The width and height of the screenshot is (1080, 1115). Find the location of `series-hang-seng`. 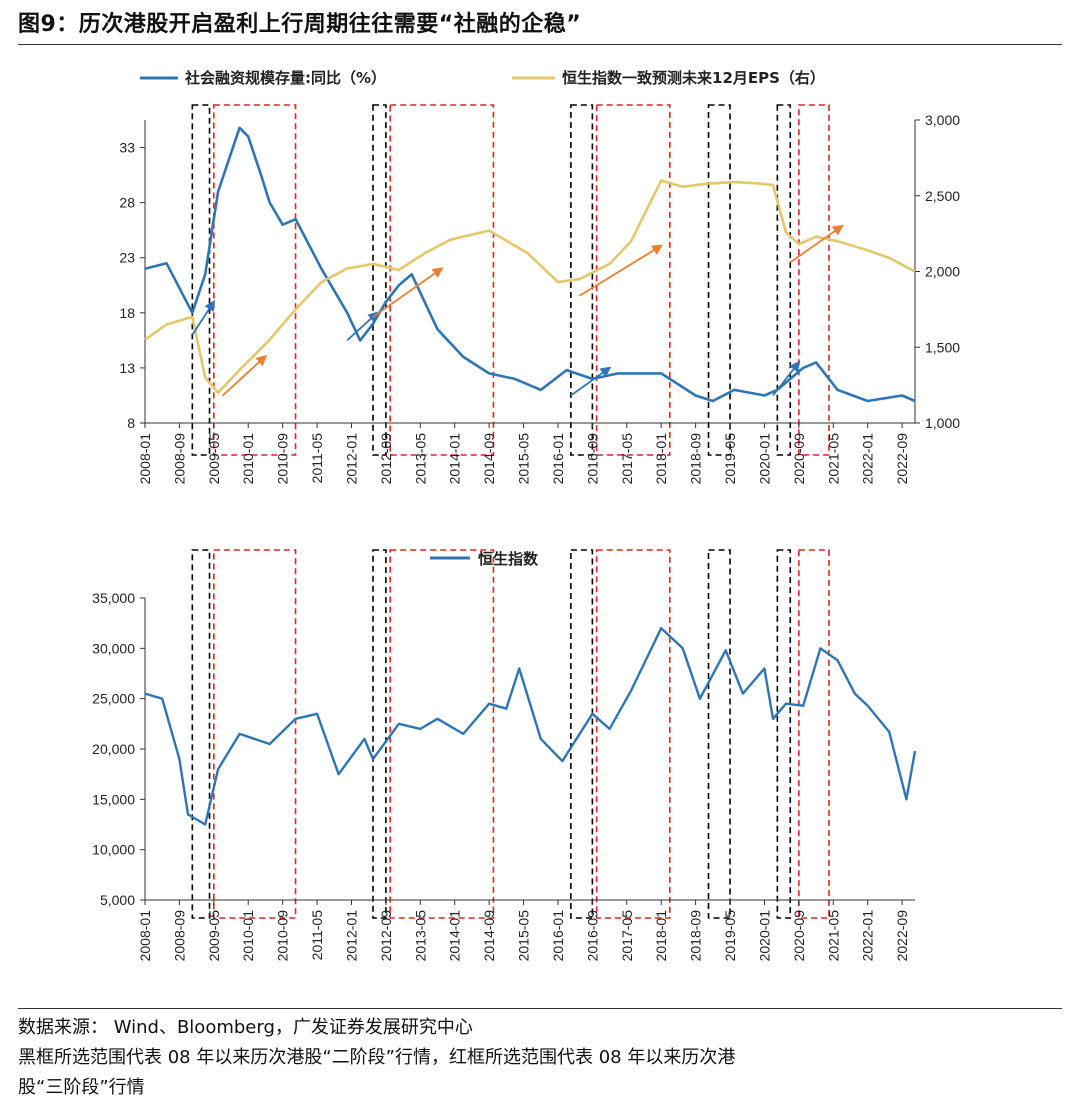

series-hang-seng is located at coordinates (530, 726).